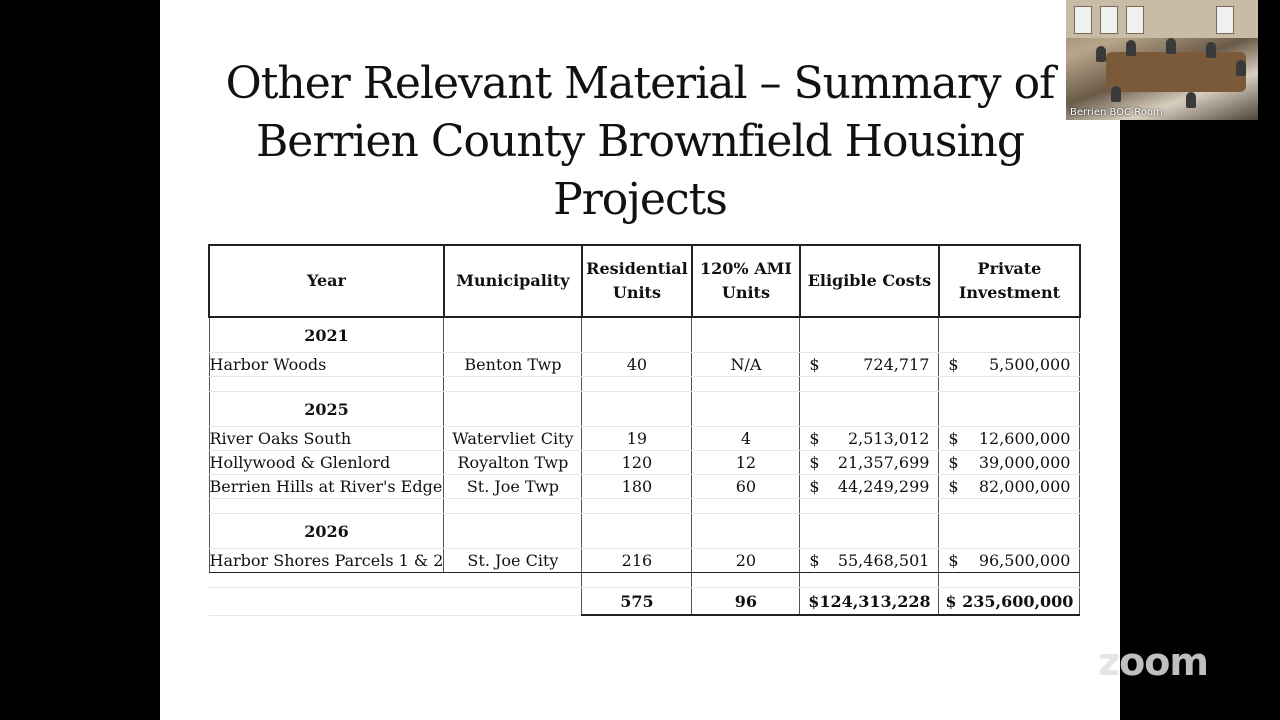 Image resolution: width=1280 pixels, height=720 pixels. What do you see at coordinates (745, 292) in the screenshot?
I see `header-ami-line-2: Units` at bounding box center [745, 292].